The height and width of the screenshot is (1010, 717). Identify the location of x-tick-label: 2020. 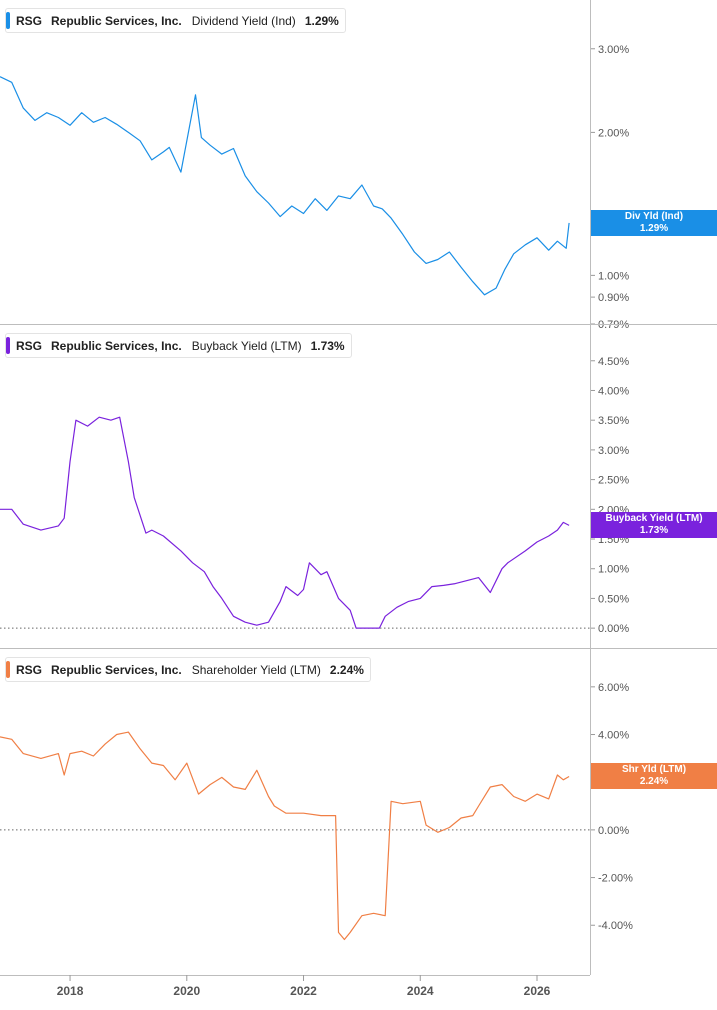
(186, 991).